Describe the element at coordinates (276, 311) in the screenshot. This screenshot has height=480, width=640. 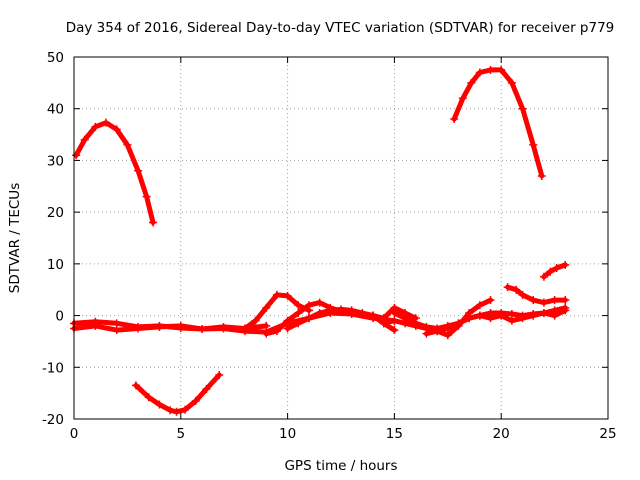
I see `series-arc-b-upper` at that location.